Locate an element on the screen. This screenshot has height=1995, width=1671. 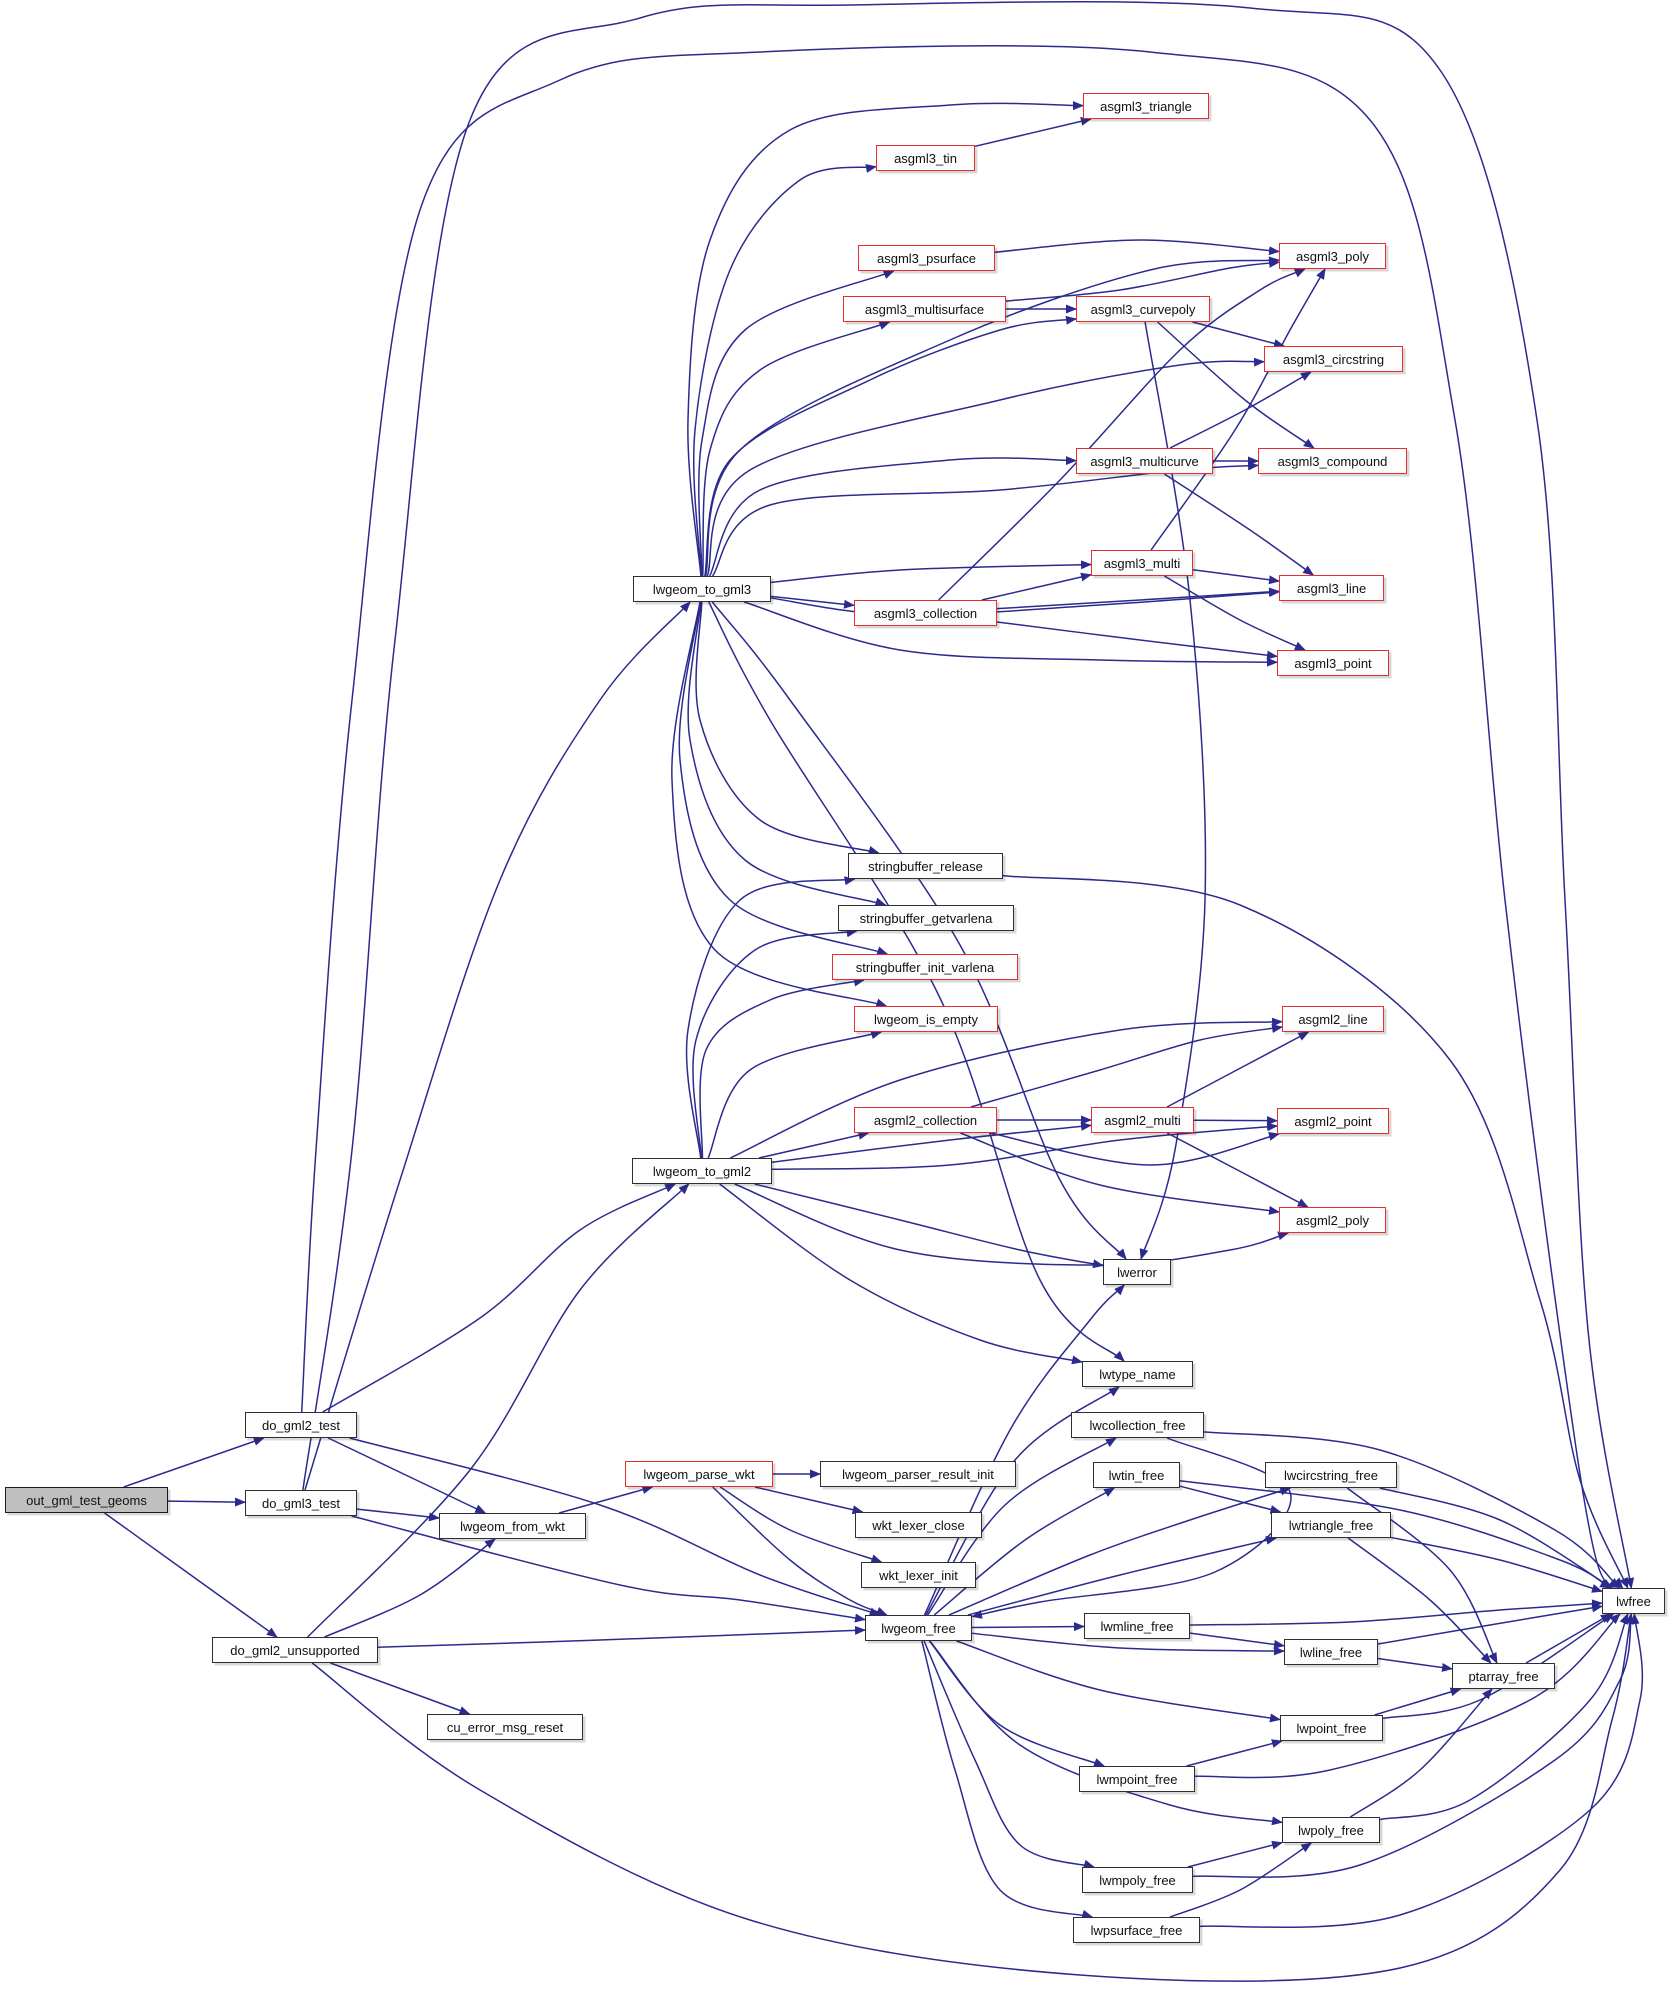
call-graph-node-do_gml2_test: do_gml2_test is located at coordinates (301, 1425).